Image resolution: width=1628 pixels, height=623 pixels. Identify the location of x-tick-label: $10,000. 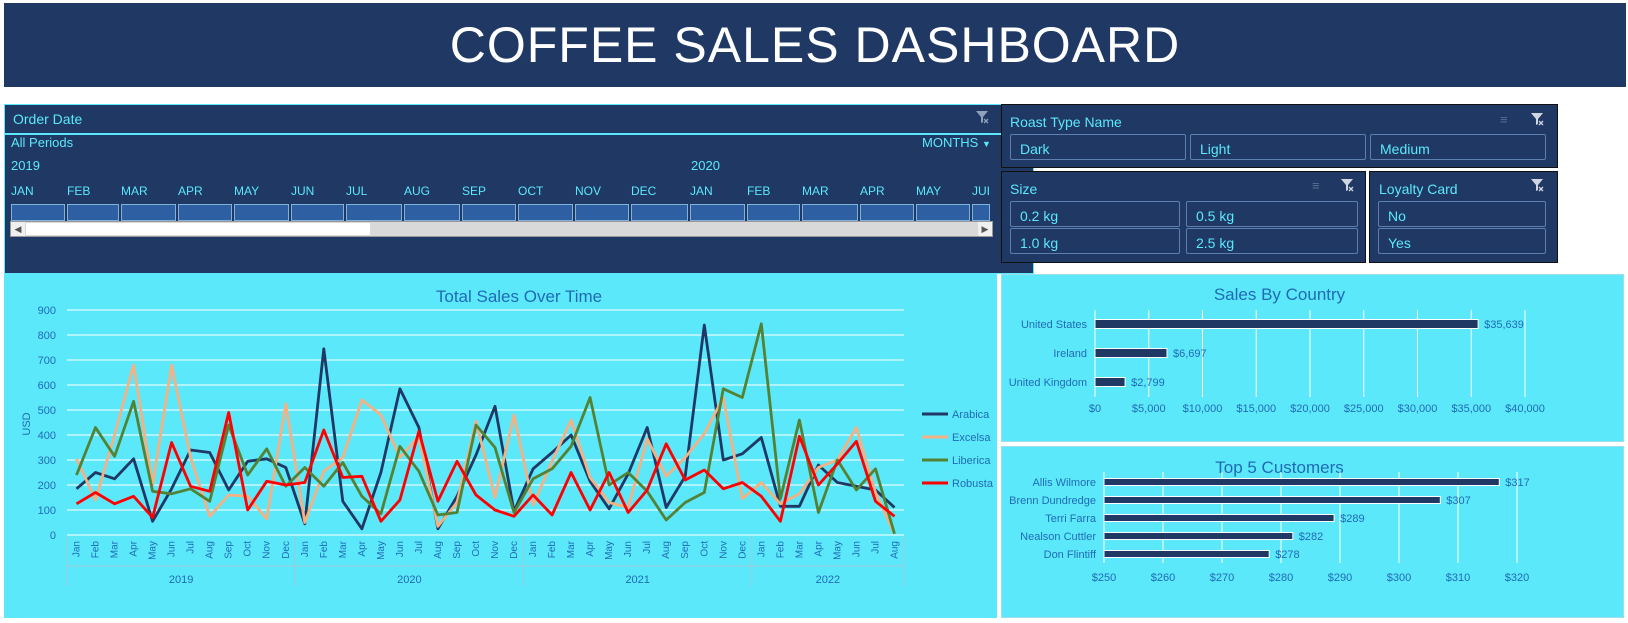
(1203, 409).